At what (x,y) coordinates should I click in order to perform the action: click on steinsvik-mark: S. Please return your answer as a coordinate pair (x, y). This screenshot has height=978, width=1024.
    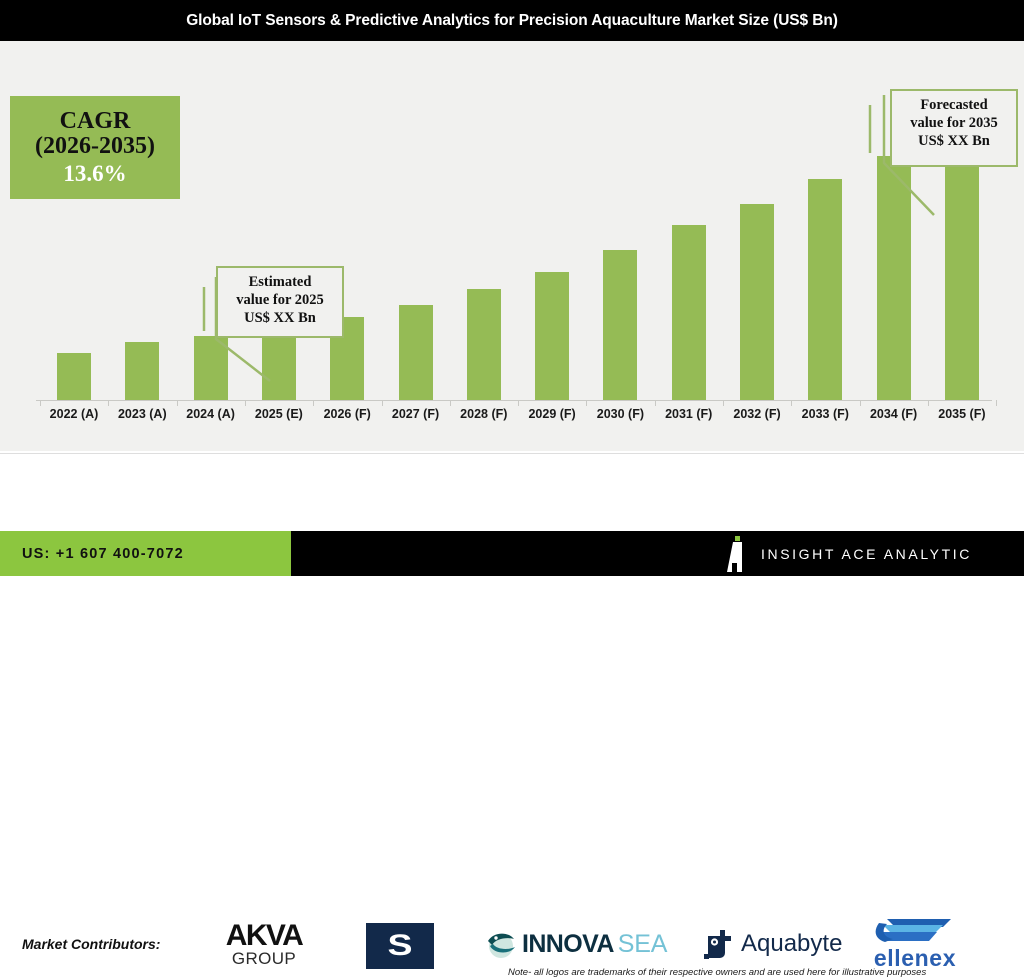
    Looking at the image, I should click on (400, 945).